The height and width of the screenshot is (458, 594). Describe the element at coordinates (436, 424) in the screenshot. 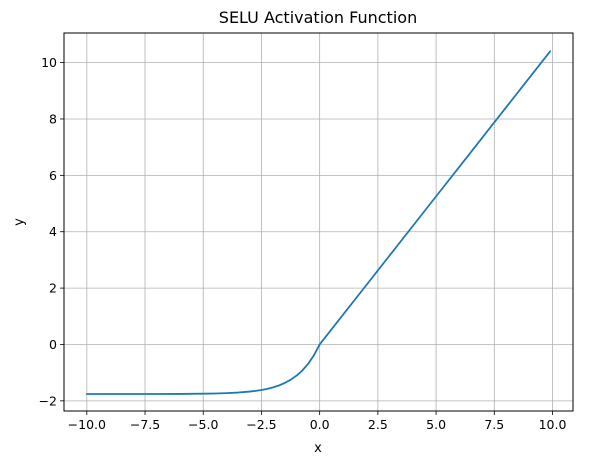

I see `x-tick-label: 5.0` at that location.